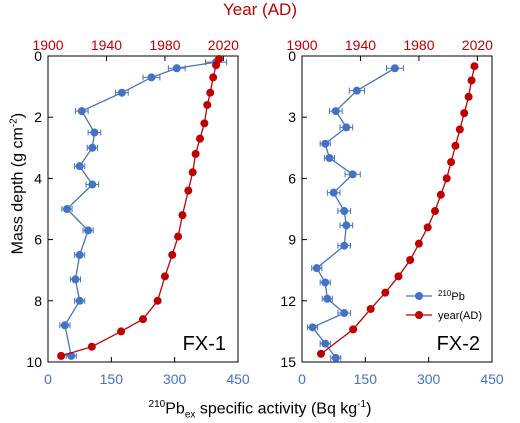 The height and width of the screenshot is (423, 520). I want to click on panel2-top-tick-label: 2020, so click(477, 45).